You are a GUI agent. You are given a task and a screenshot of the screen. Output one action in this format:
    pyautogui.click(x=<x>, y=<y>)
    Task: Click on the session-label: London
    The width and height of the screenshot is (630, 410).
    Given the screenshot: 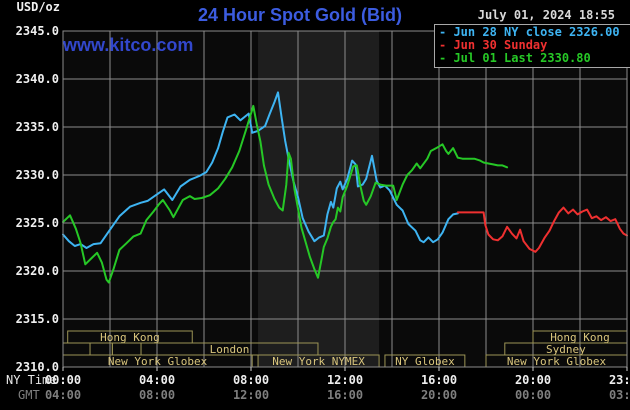 What is the action you would take?
    pyautogui.click(x=230, y=349)
    